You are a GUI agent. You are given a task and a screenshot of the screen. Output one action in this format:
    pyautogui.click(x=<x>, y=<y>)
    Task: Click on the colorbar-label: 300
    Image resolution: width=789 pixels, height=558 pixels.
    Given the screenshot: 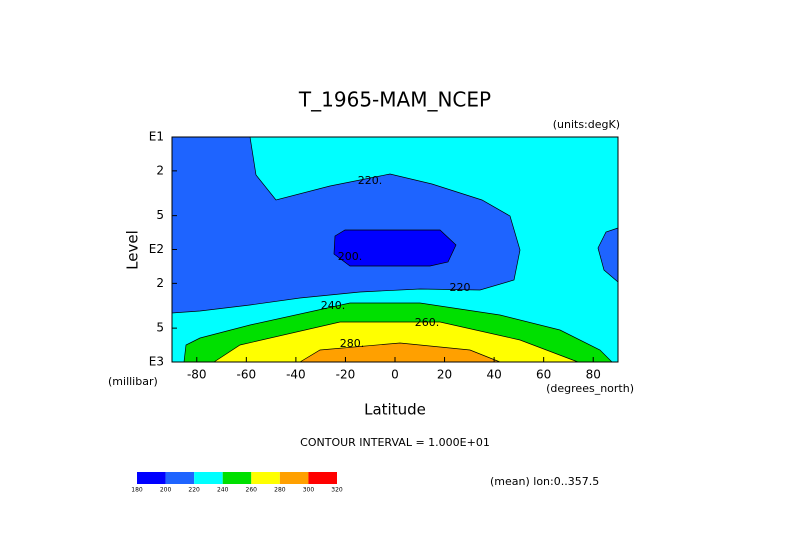 What is the action you would take?
    pyautogui.click(x=309, y=490)
    